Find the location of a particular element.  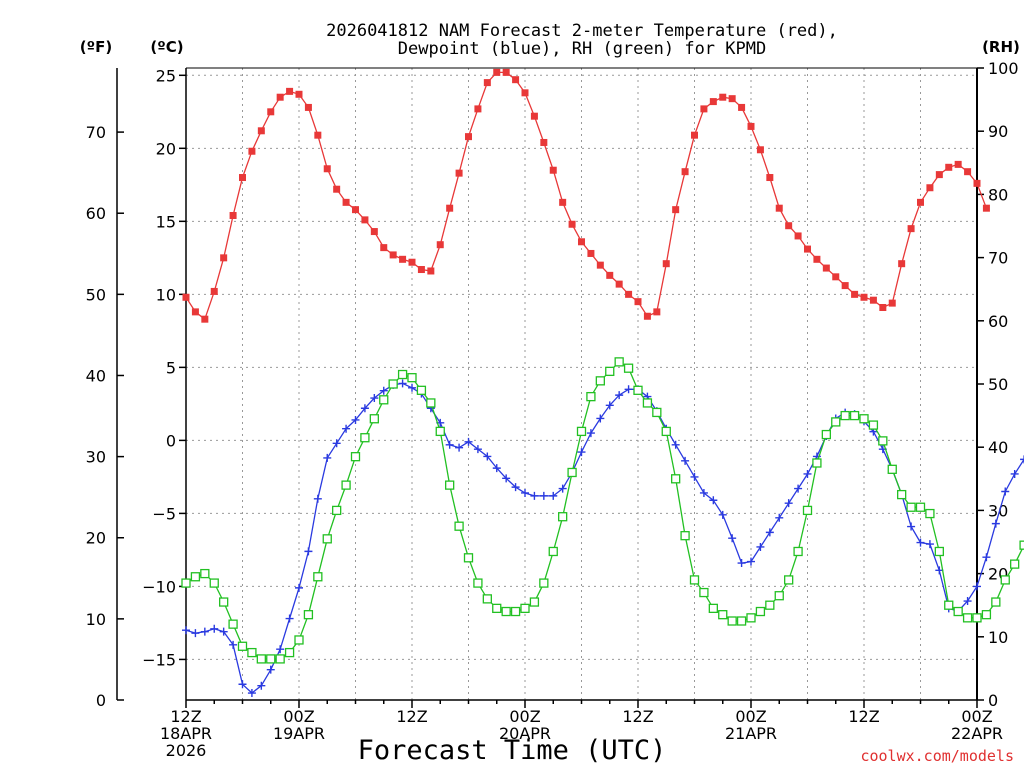

fahrenheit-tick-label: 60 is located at coordinates (96, 213).